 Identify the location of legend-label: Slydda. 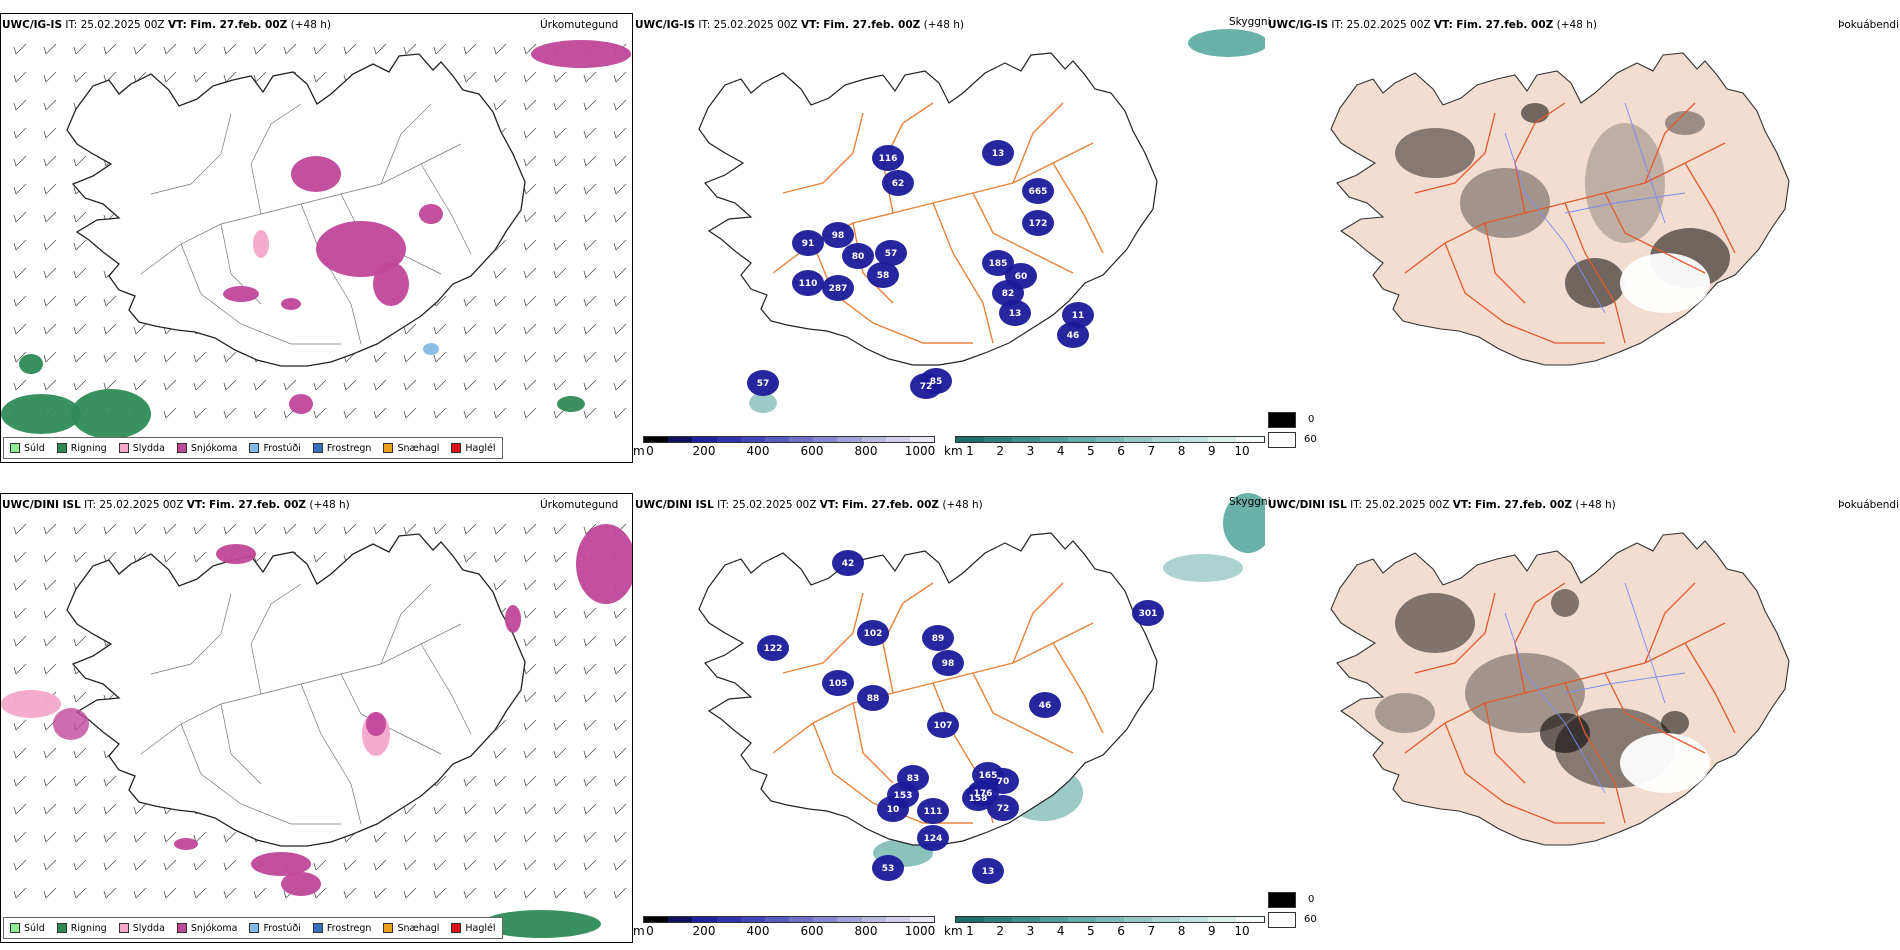
(148, 928).